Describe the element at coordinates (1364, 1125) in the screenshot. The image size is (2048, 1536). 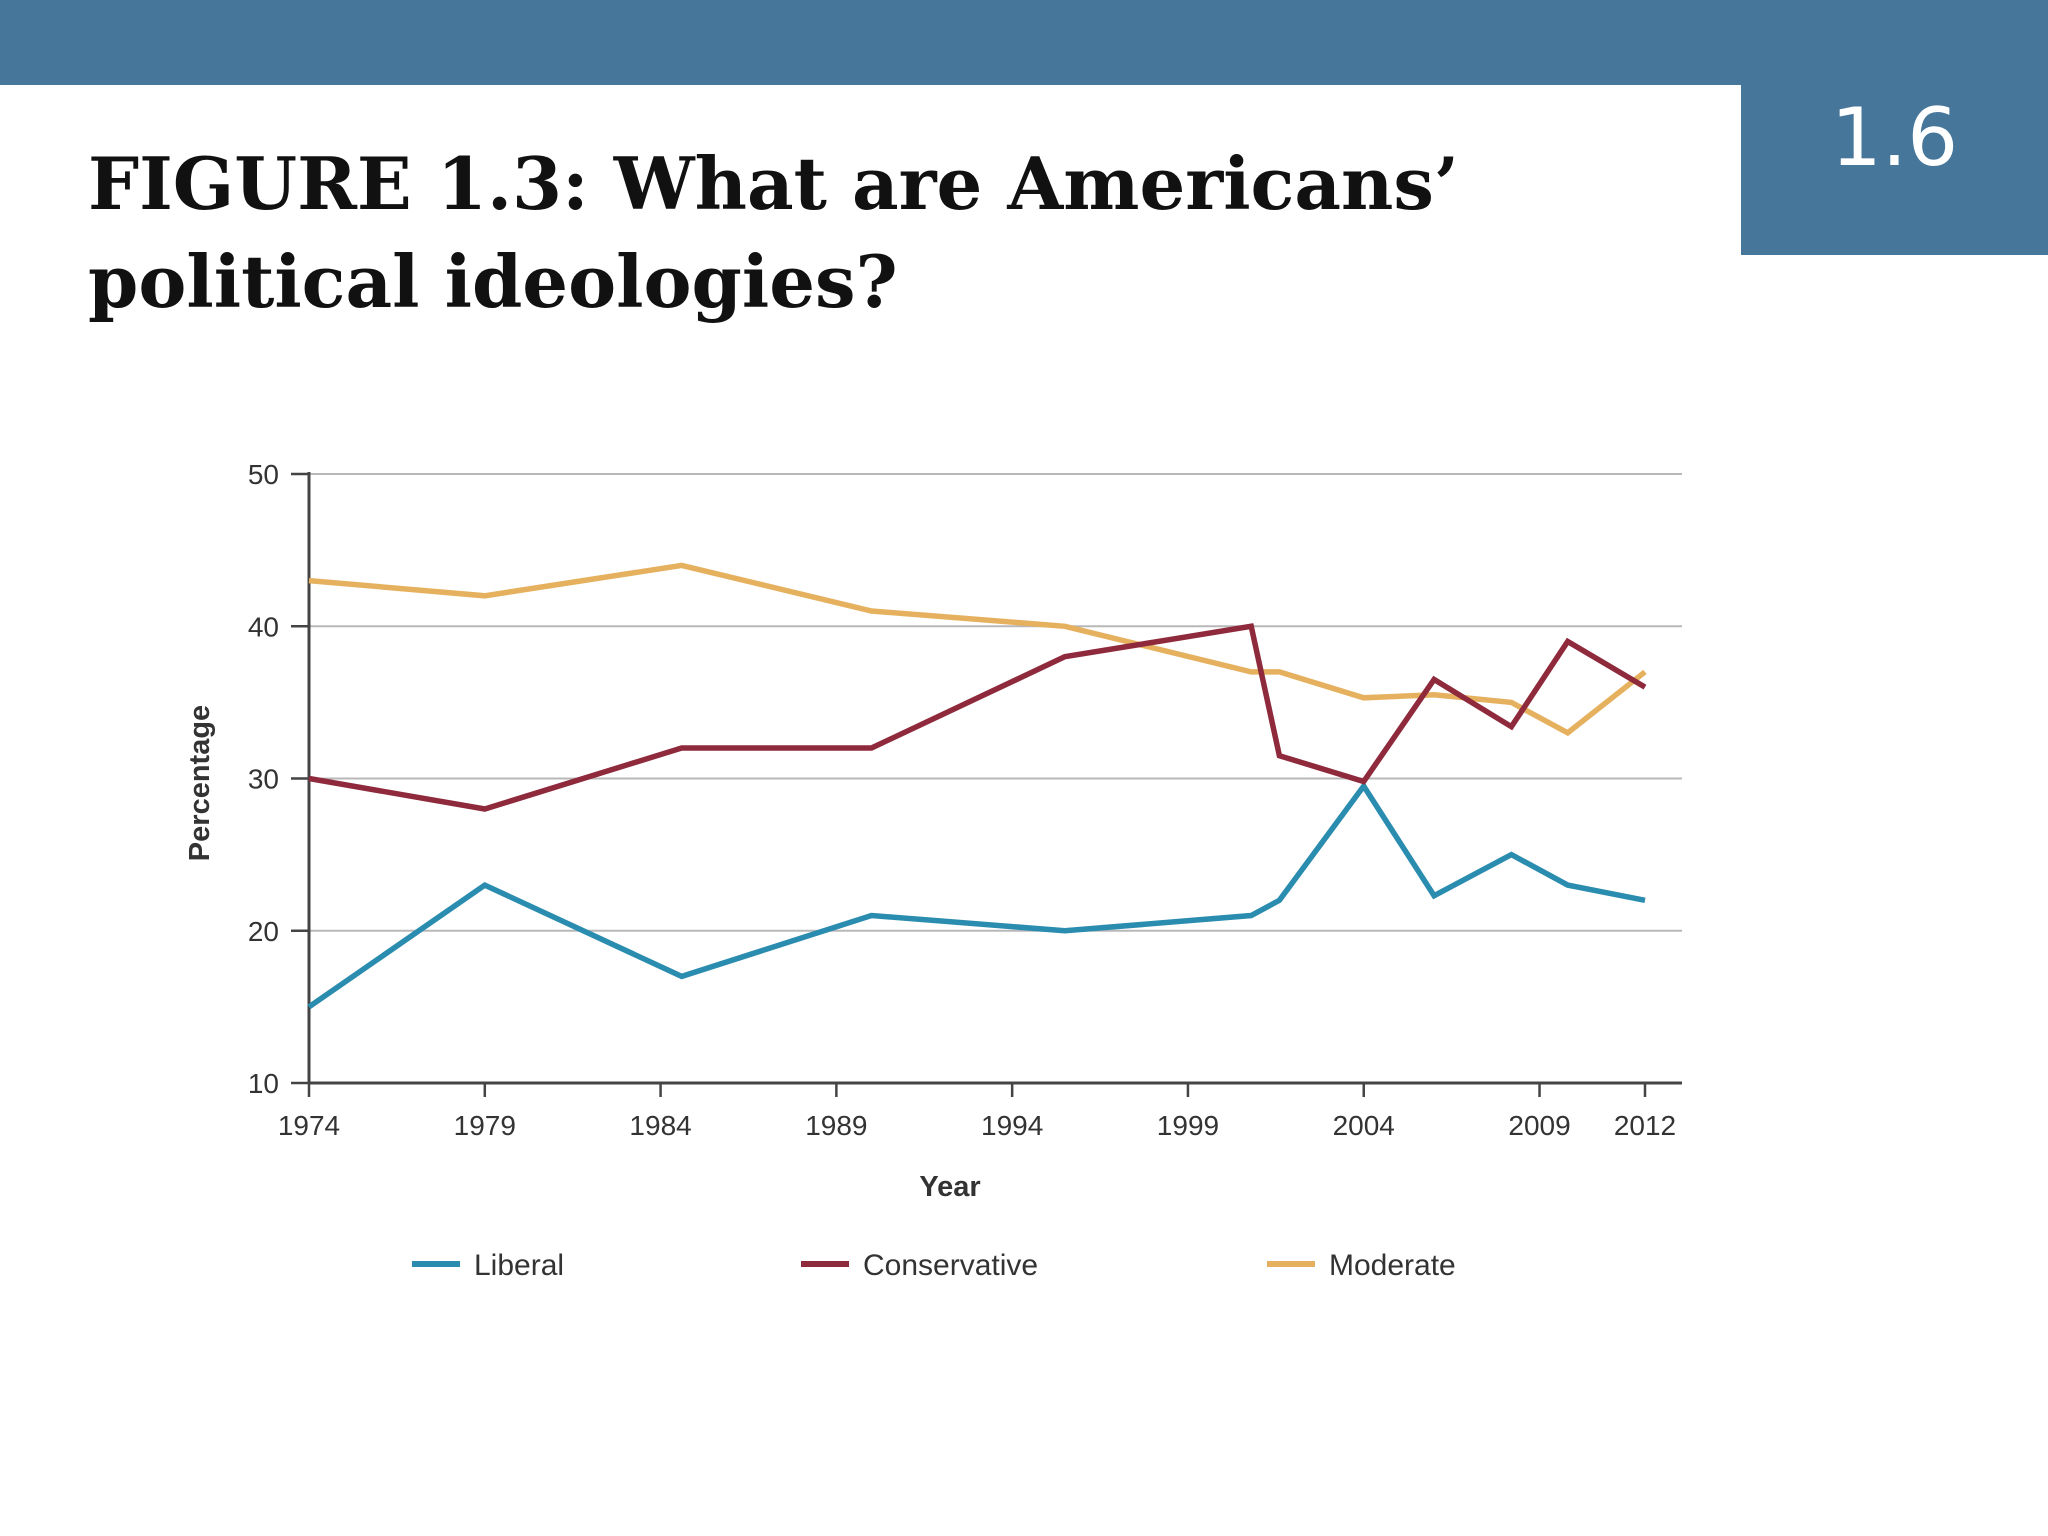
I see `x-tick-label: 2004` at that location.